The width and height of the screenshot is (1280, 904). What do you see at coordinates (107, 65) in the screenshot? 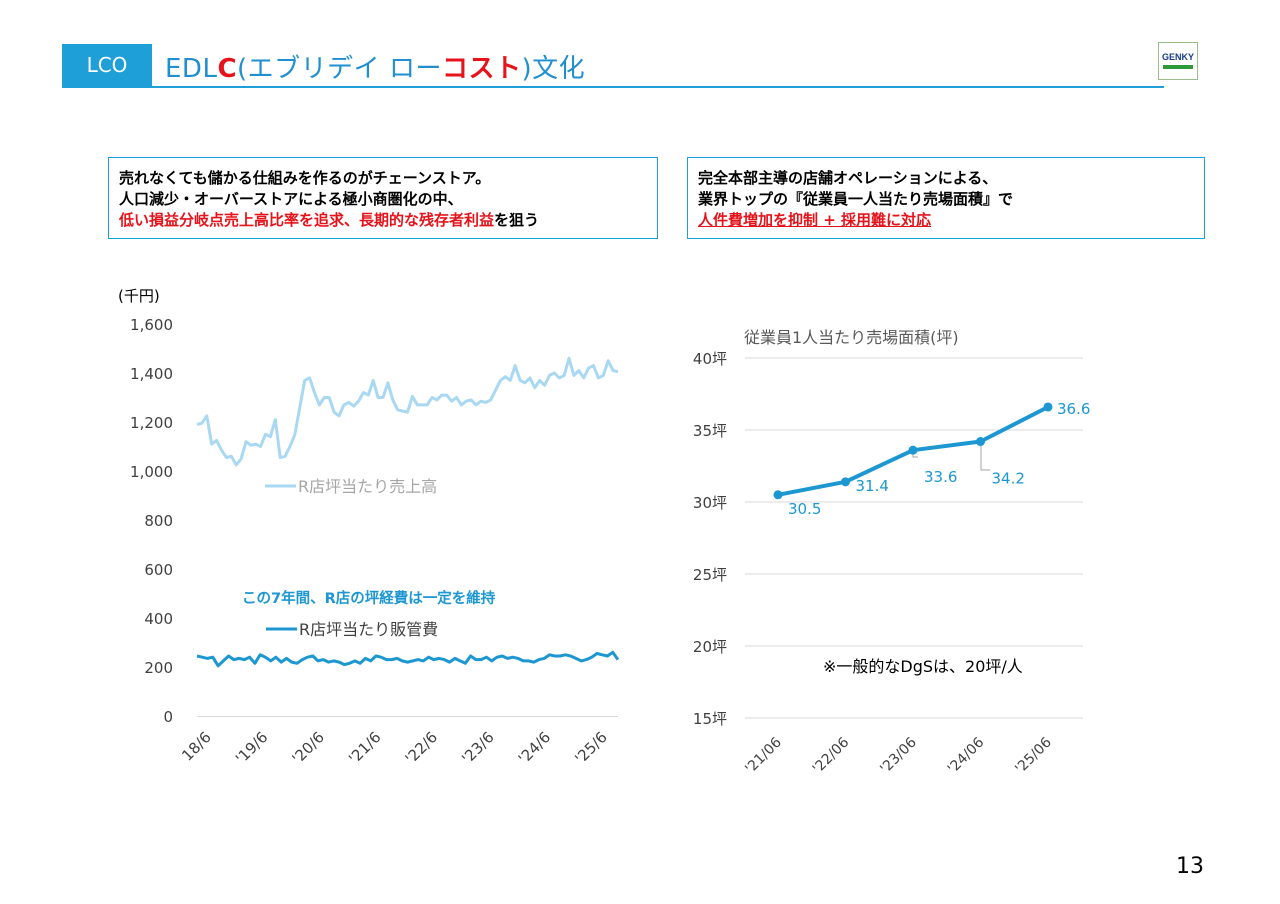
I see `section-badge: LCO` at bounding box center [107, 65].